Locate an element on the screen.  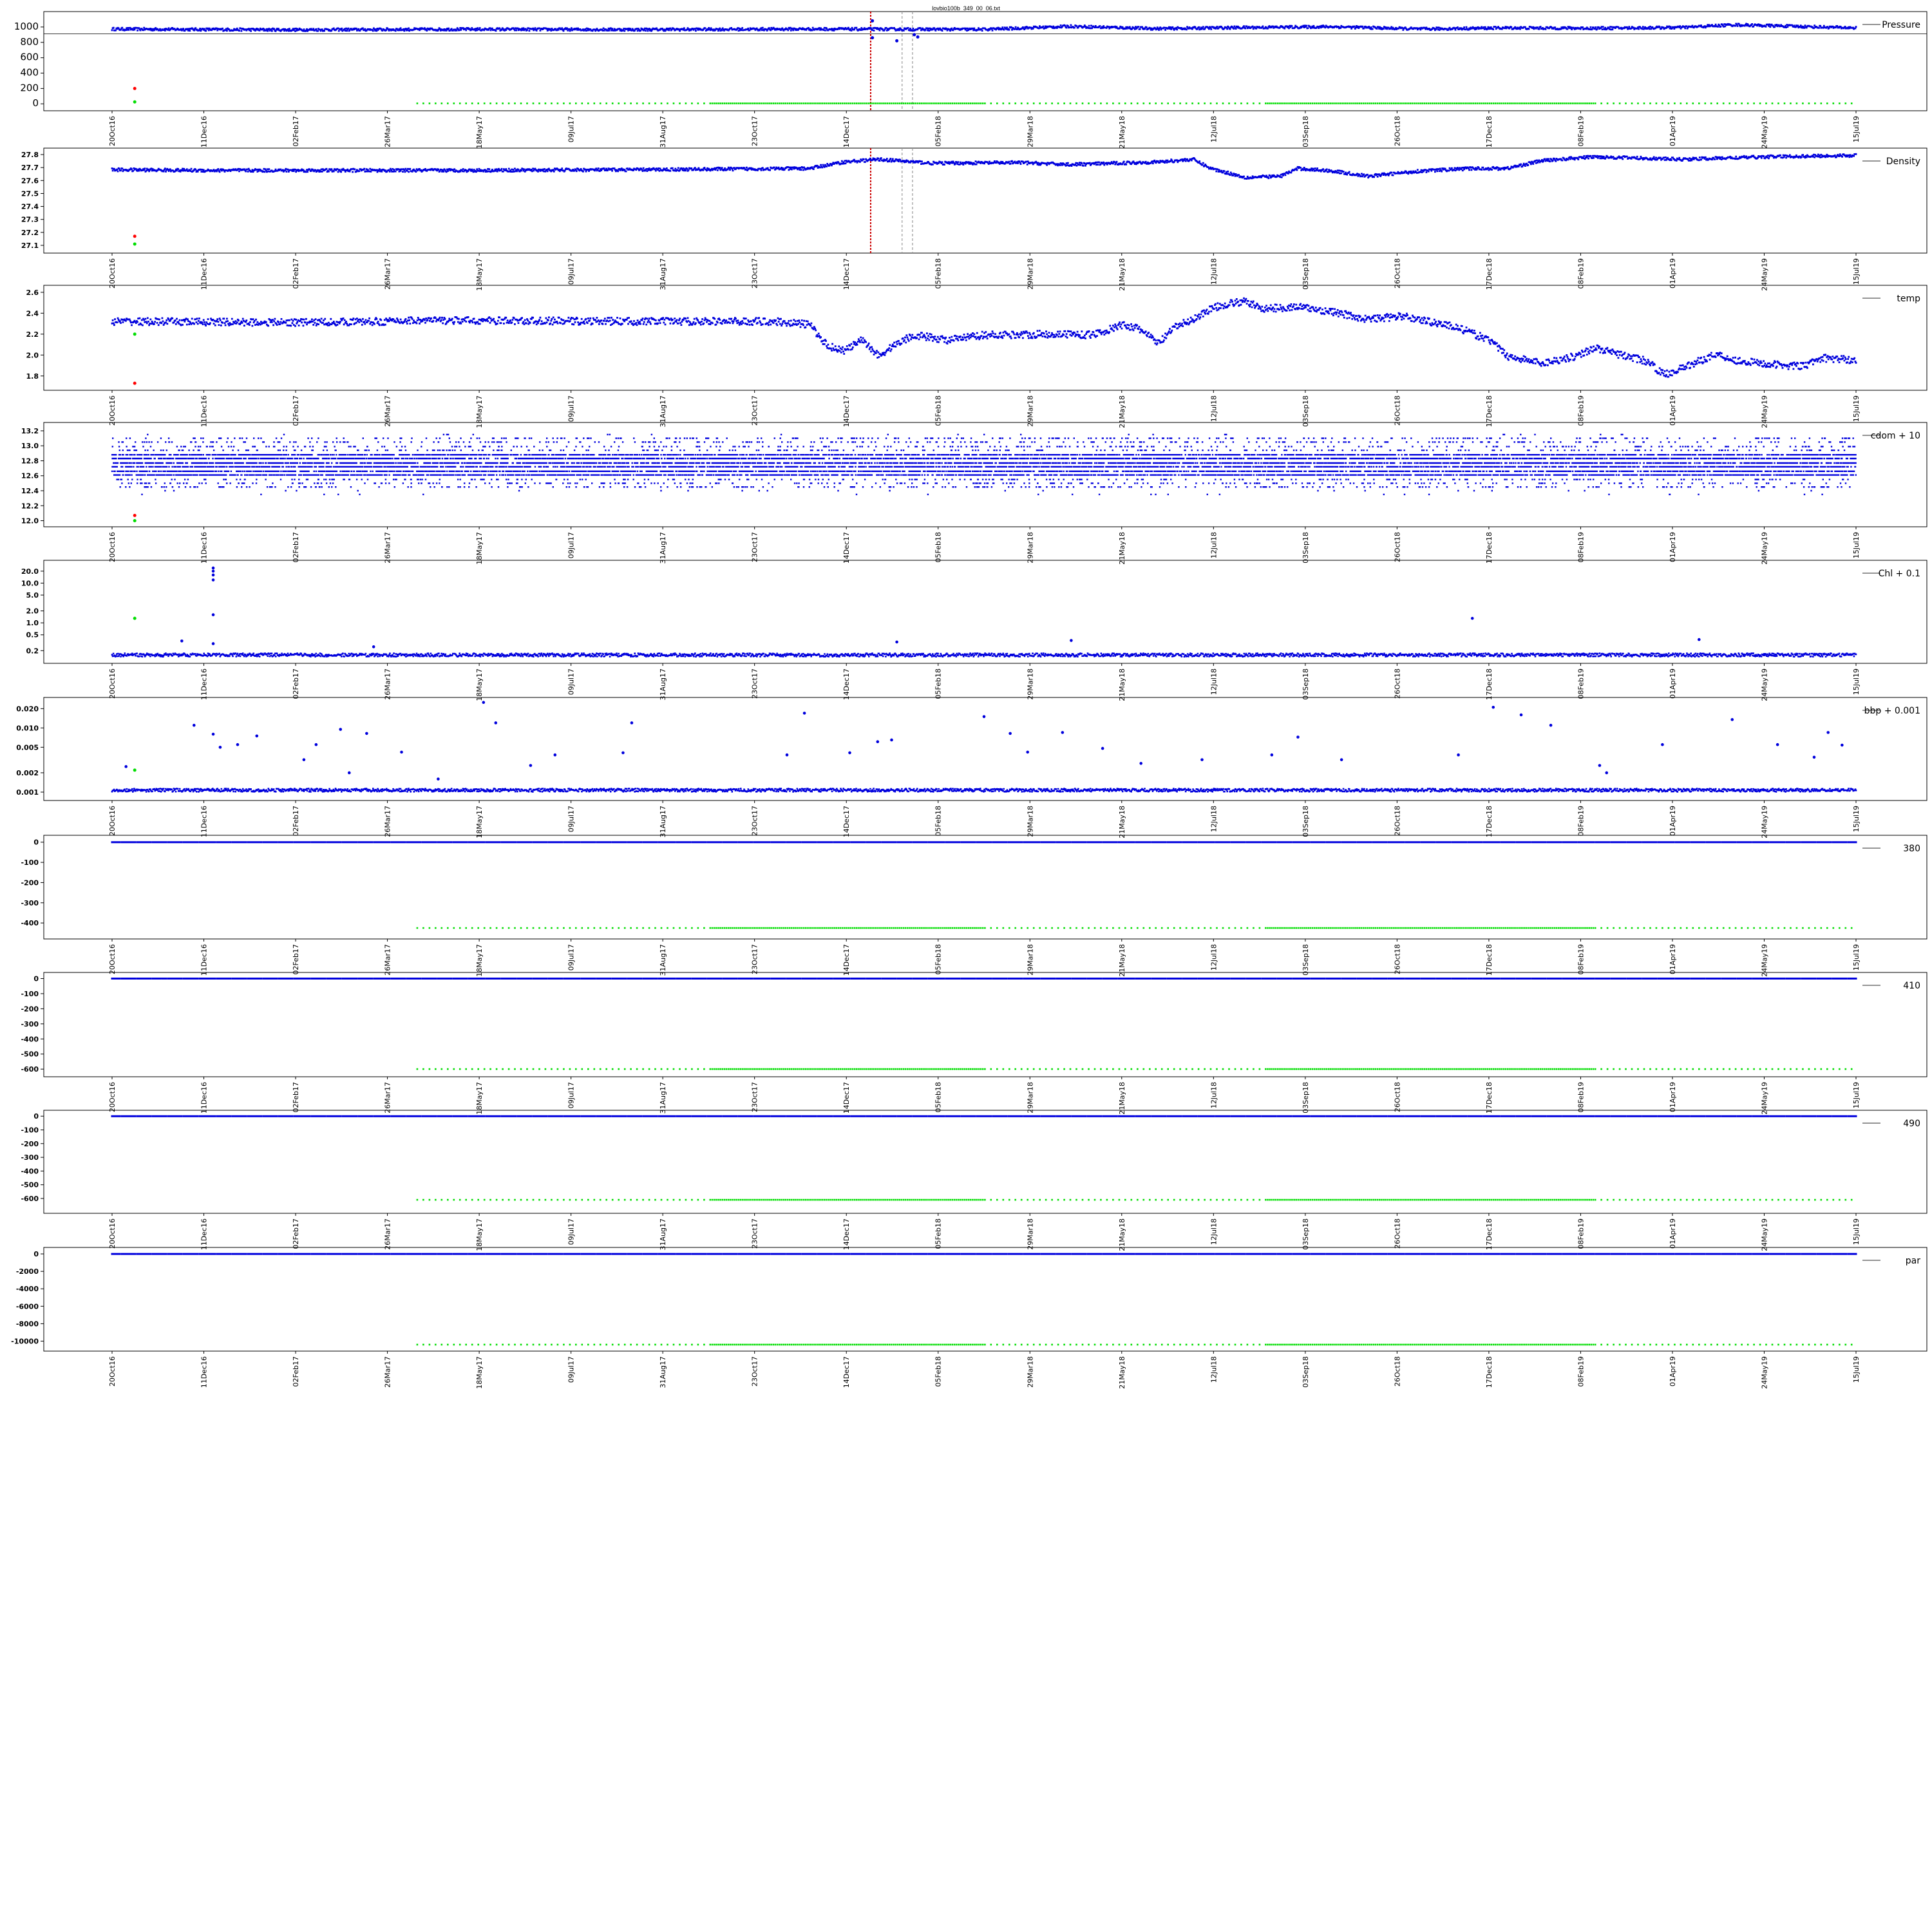
legend-label: 490 is located at coordinates (1911, 1124).